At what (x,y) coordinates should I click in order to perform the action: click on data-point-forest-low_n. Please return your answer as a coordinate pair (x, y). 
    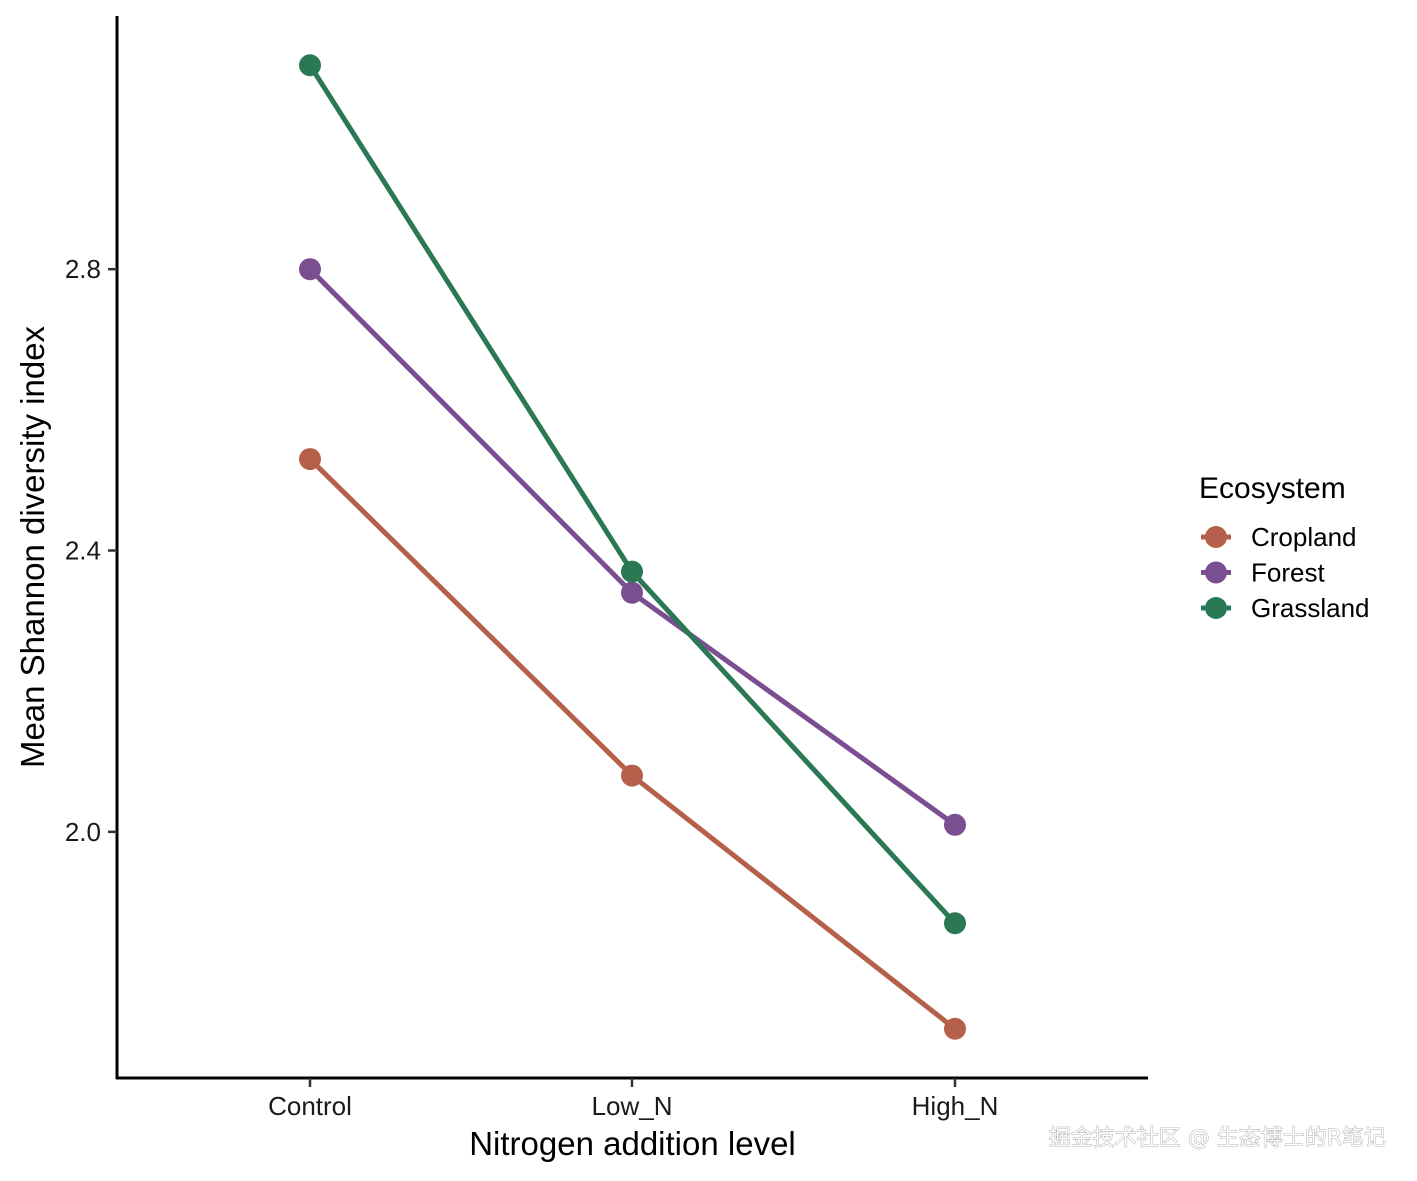
    Looking at the image, I should click on (632, 592).